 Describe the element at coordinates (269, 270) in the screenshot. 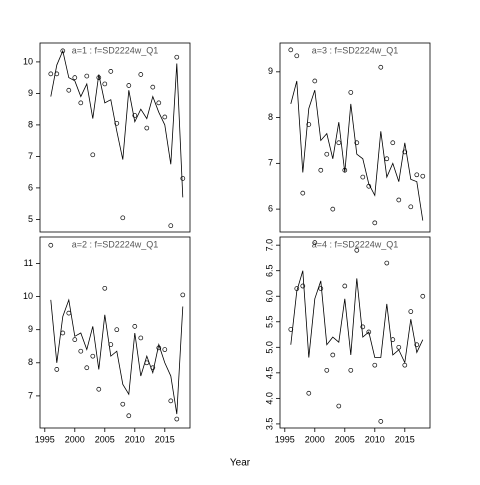

I see `y-tick-label: 6.5` at that location.